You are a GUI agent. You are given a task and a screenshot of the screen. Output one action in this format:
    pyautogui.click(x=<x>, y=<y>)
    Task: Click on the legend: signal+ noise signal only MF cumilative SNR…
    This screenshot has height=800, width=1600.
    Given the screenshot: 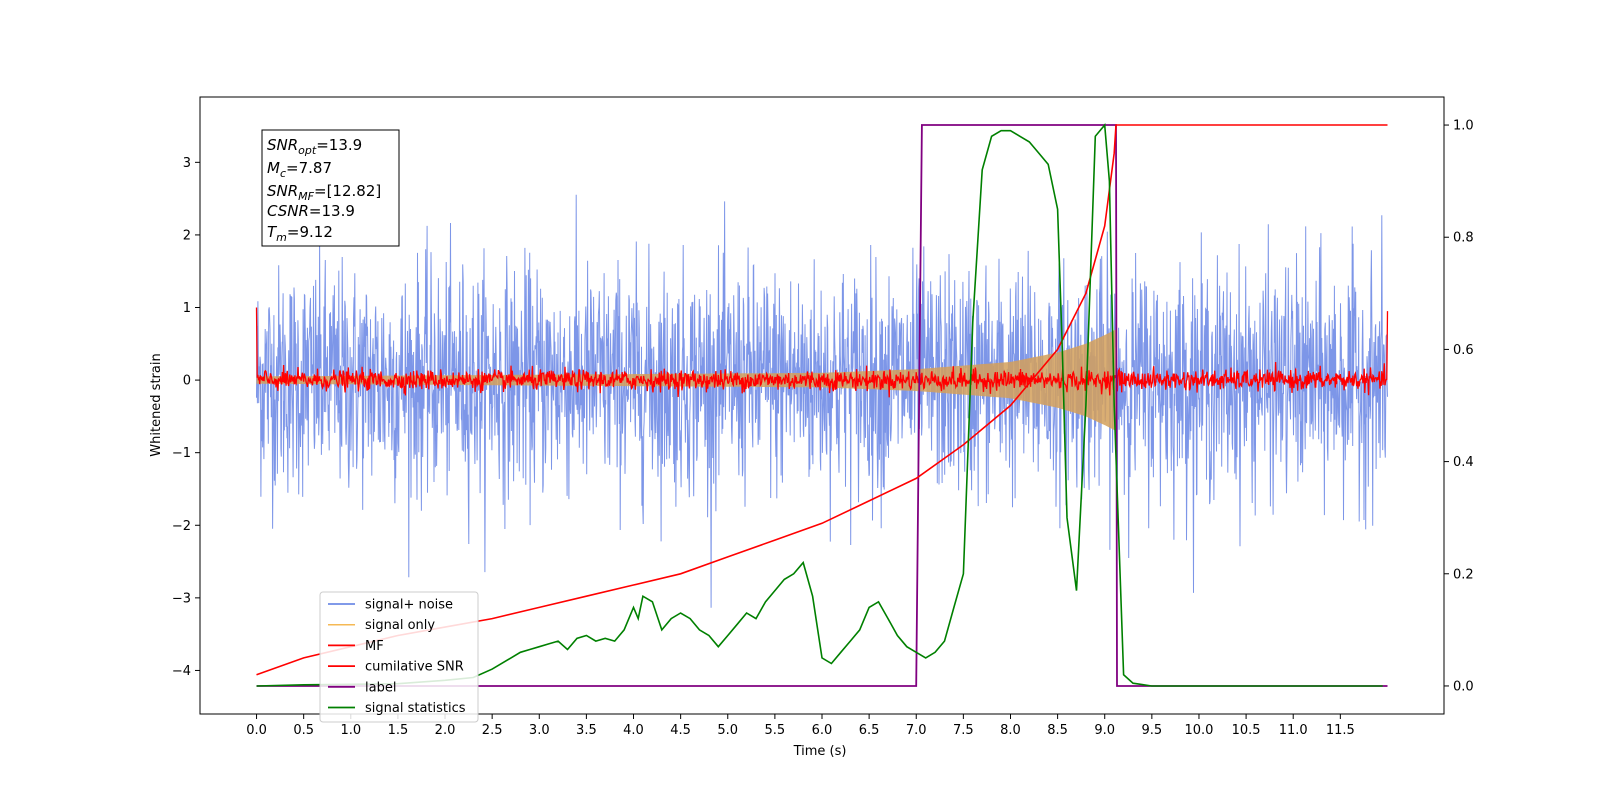 What is the action you would take?
    pyautogui.click(x=399, y=657)
    